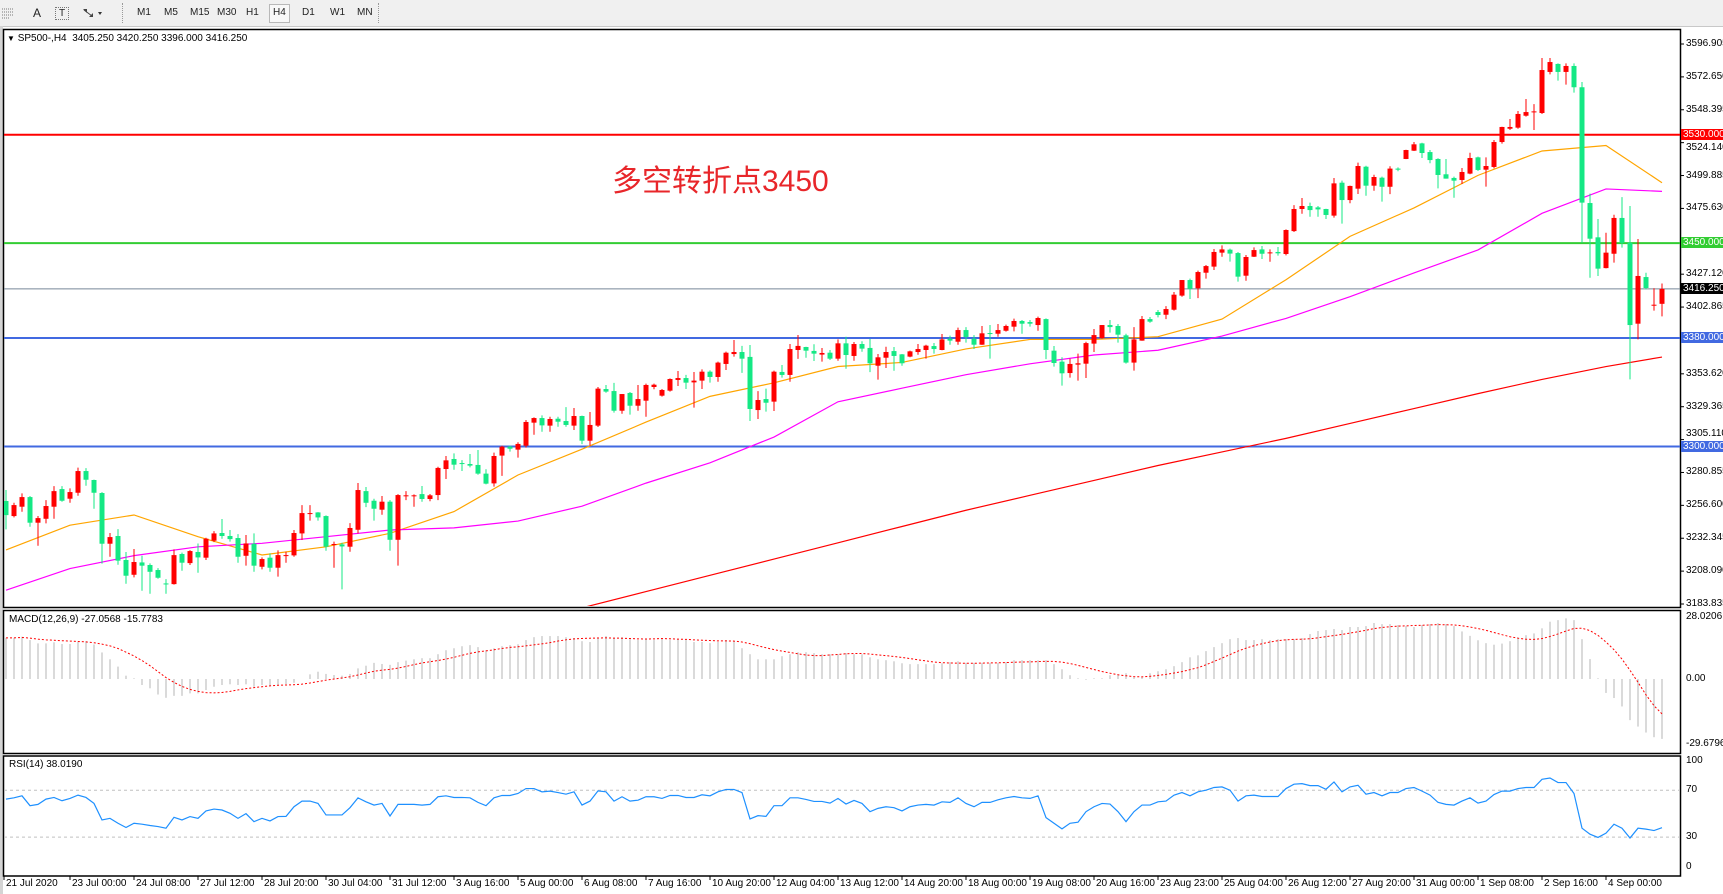  What do you see at coordinates (86, 619) in the screenshot?
I see `macd-title: MACD(12,26,9) -27.0568 -15.7783` at bounding box center [86, 619].